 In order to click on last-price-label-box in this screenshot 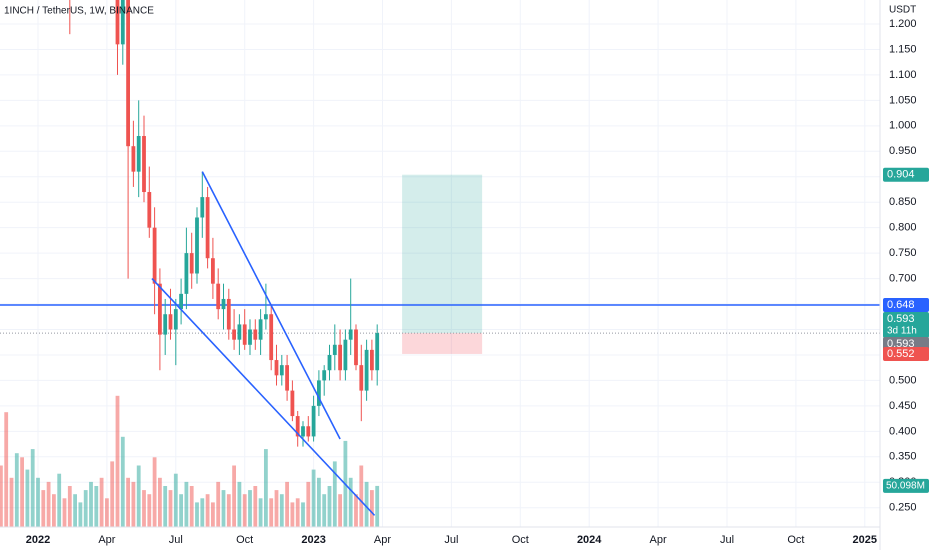, I will do `click(906, 325)`.